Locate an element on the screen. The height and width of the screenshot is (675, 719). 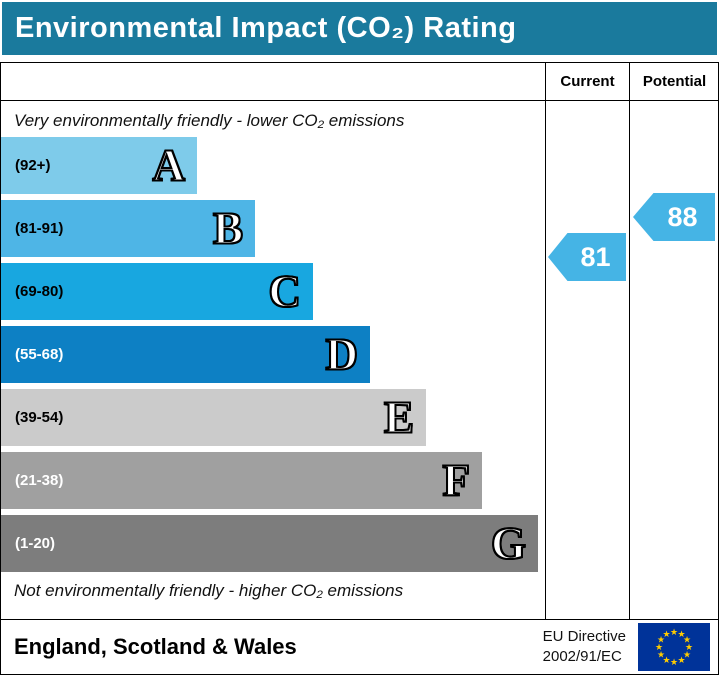
eu-flag: ★ ★★★★★★★★★★★ is located at coordinates (674, 647).